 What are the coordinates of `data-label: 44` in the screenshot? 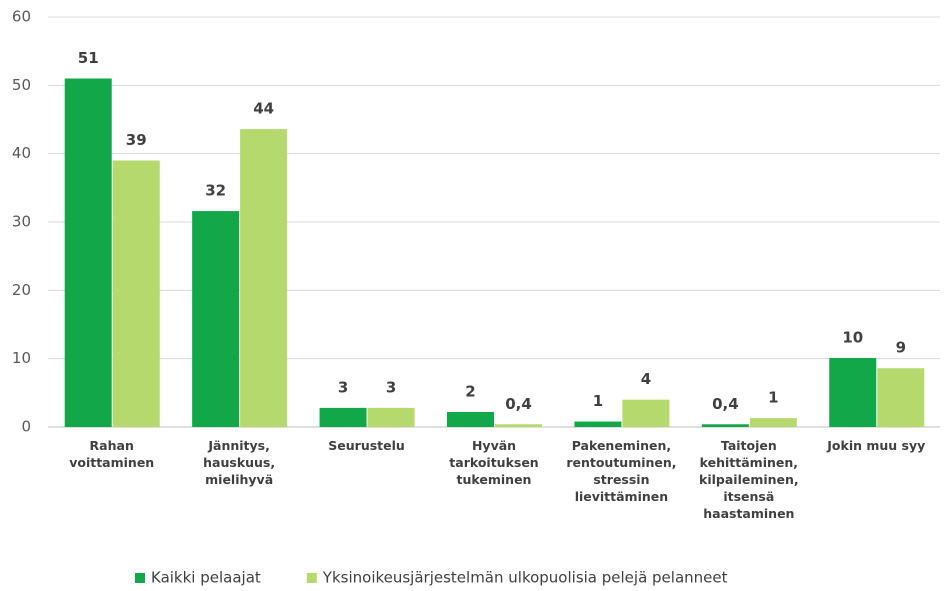 It's located at (263, 109).